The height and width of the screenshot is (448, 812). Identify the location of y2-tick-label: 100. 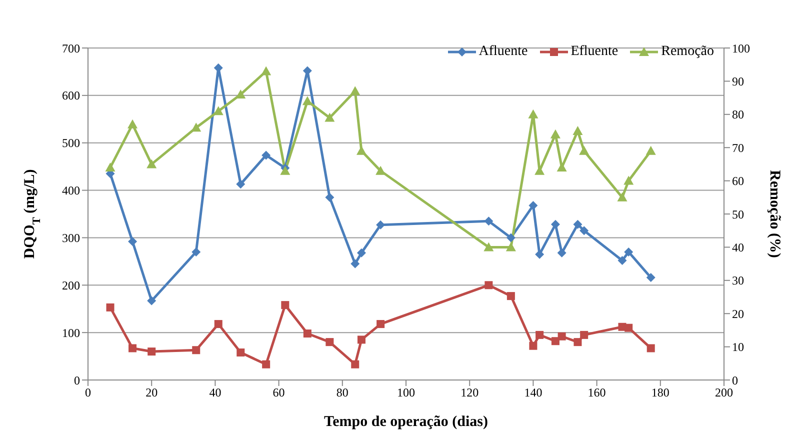
(741, 48).